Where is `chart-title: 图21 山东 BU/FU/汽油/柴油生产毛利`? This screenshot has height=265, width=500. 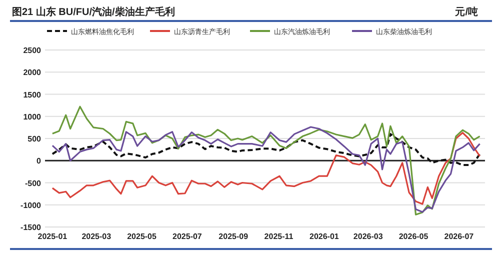
chart-title: 图21 山东 BU/FU/汽油/柴油生产毛利 is located at coordinates (93, 12).